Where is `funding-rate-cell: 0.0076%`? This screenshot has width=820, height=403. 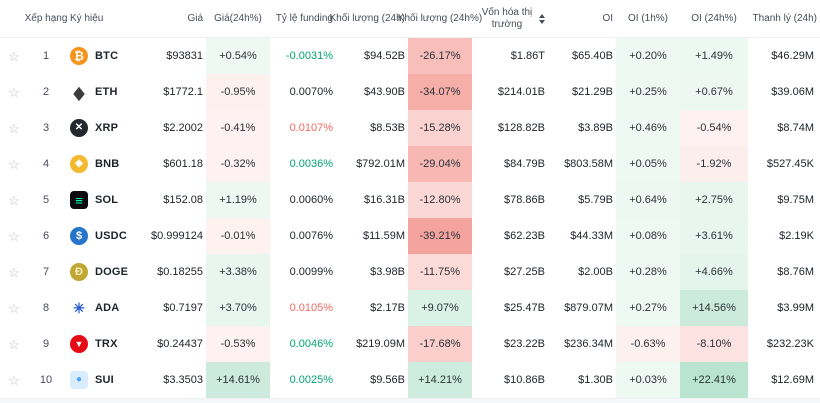 funding-rate-cell: 0.0076% is located at coordinates (311, 236).